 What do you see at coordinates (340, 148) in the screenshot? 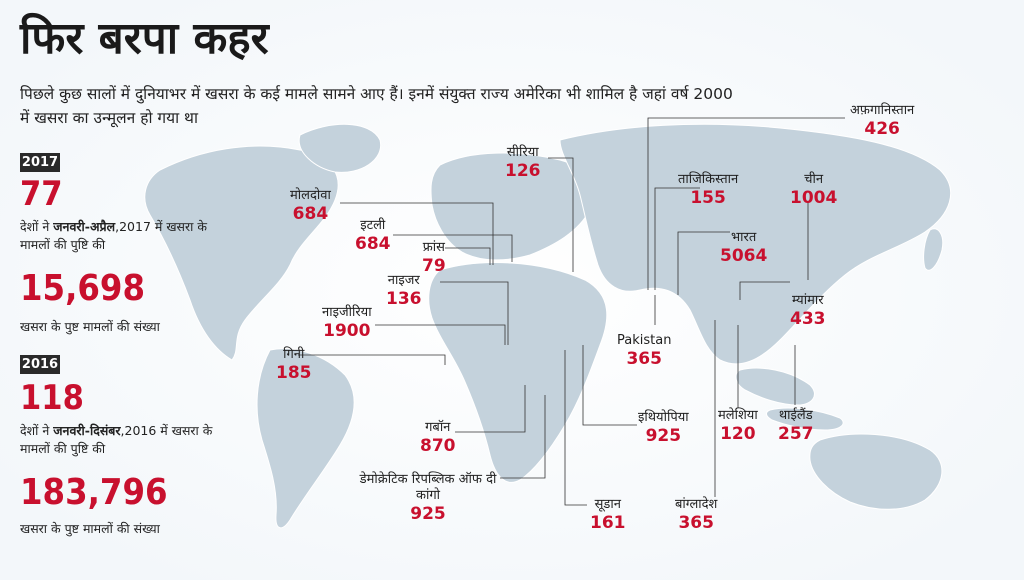
I see `greenland-landmass` at bounding box center [340, 148].